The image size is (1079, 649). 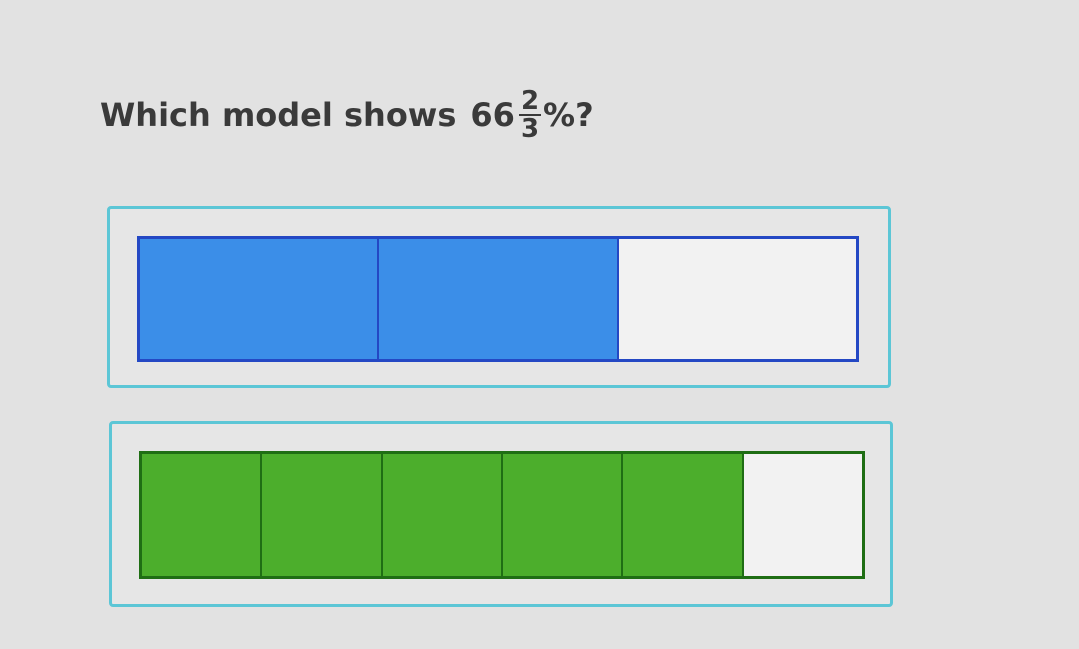 What do you see at coordinates (530, 101) in the screenshot?
I see `fraction-numerator: 2` at bounding box center [530, 101].